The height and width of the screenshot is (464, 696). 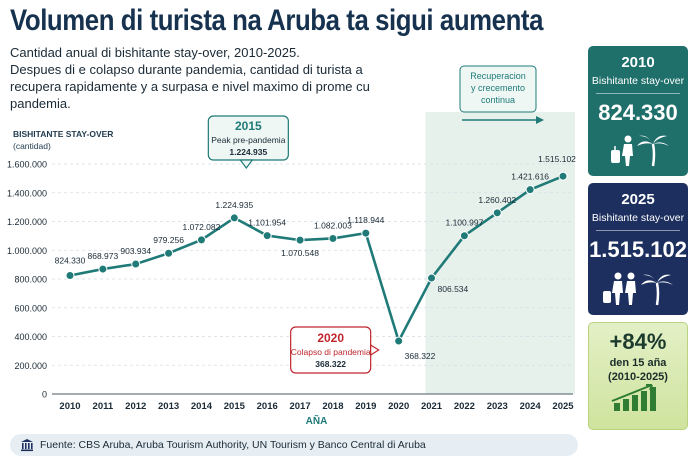 I want to click on data-label: 824.330, so click(x=70, y=261).